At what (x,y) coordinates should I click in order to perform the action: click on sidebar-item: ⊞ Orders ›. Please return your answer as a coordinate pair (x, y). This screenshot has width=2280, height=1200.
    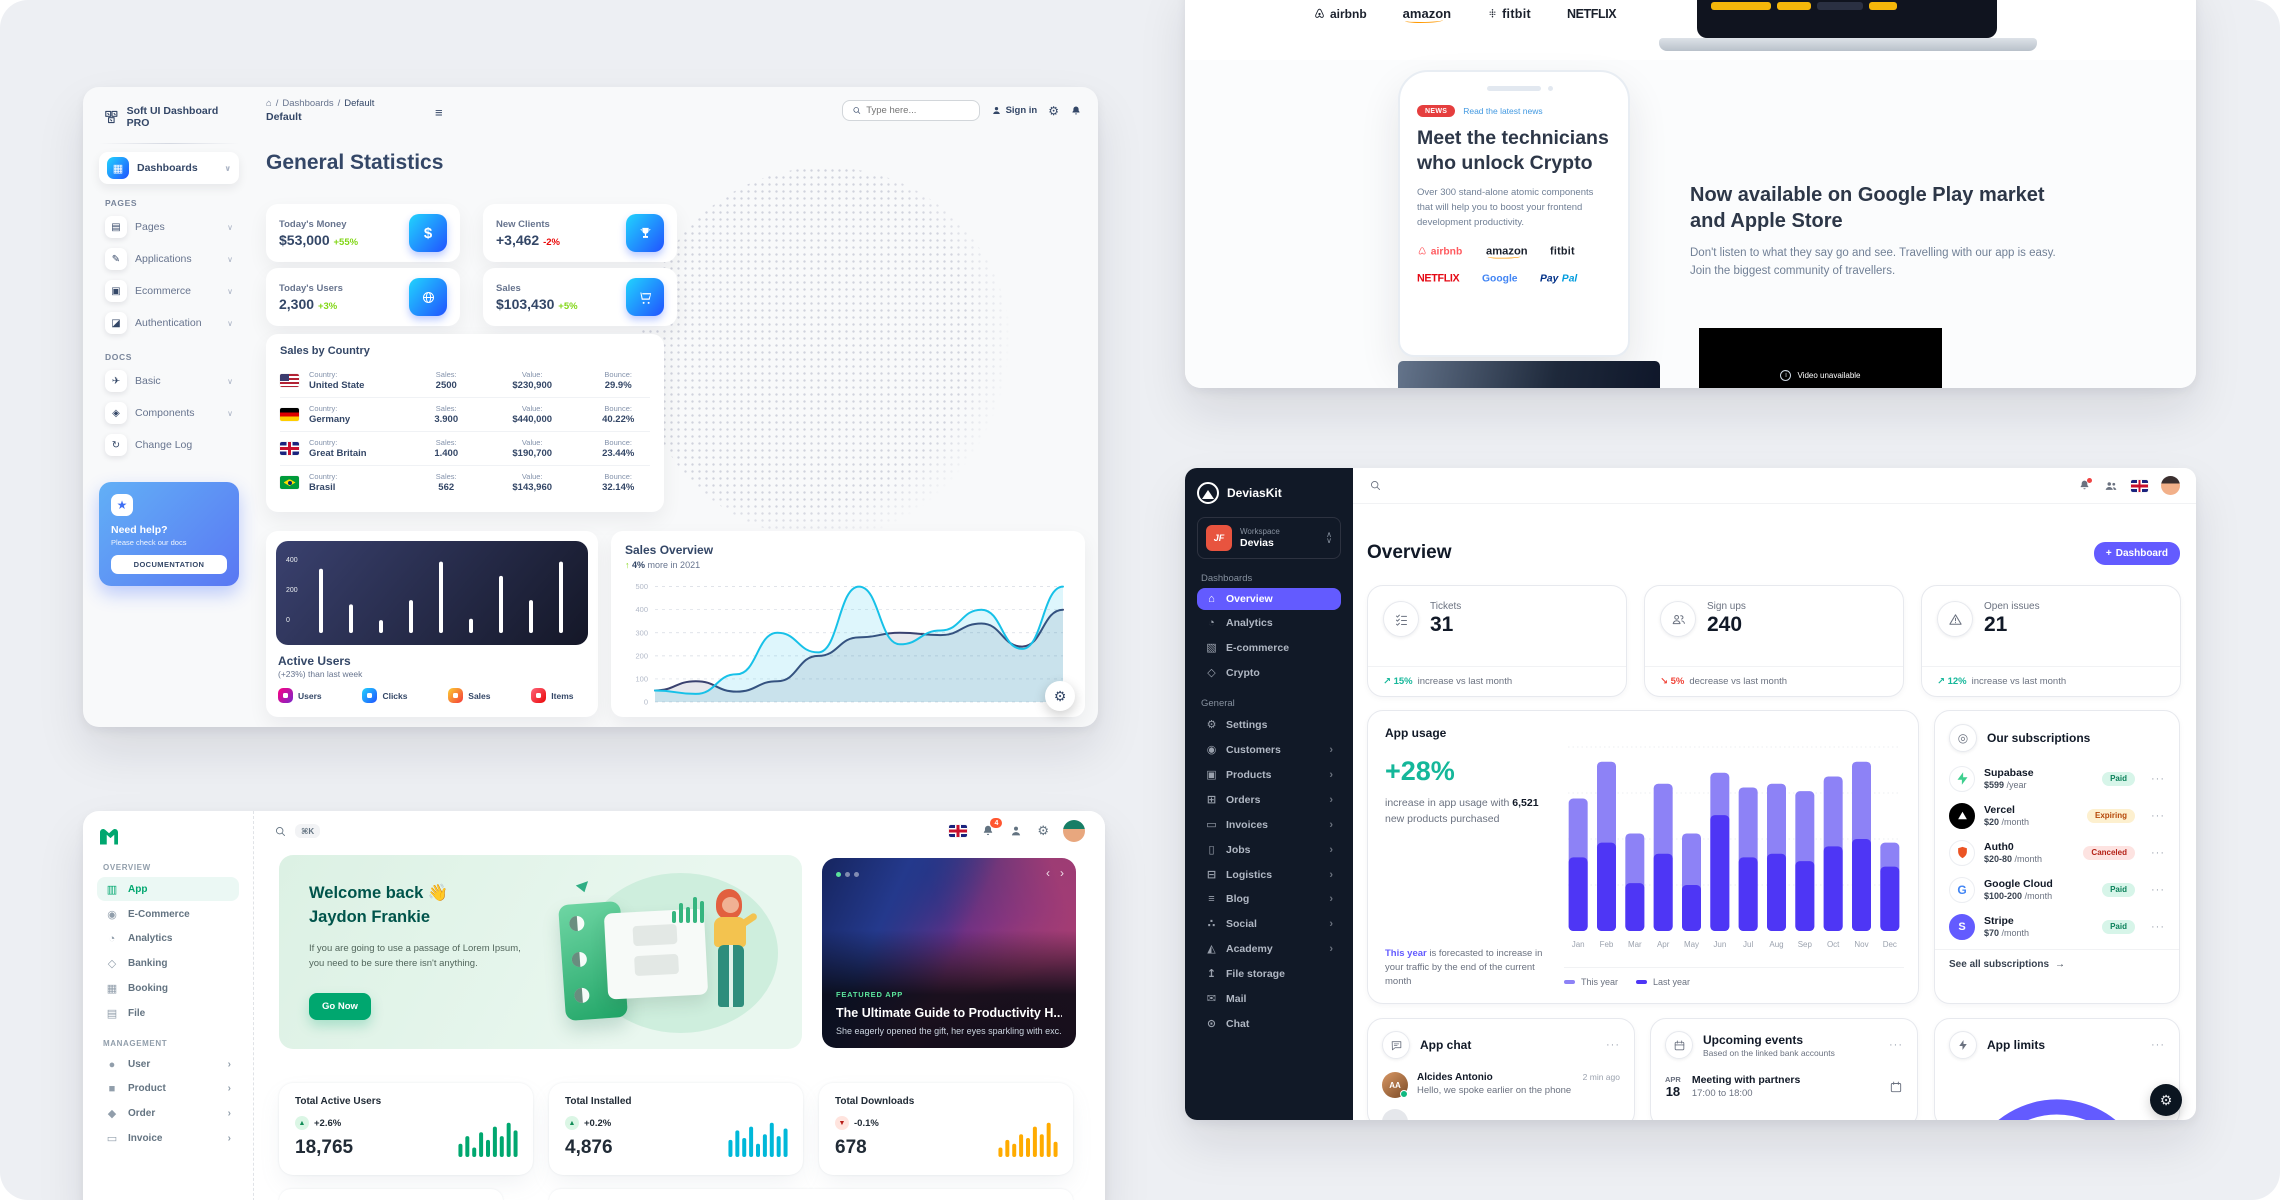
    Looking at the image, I should click on (1269, 799).